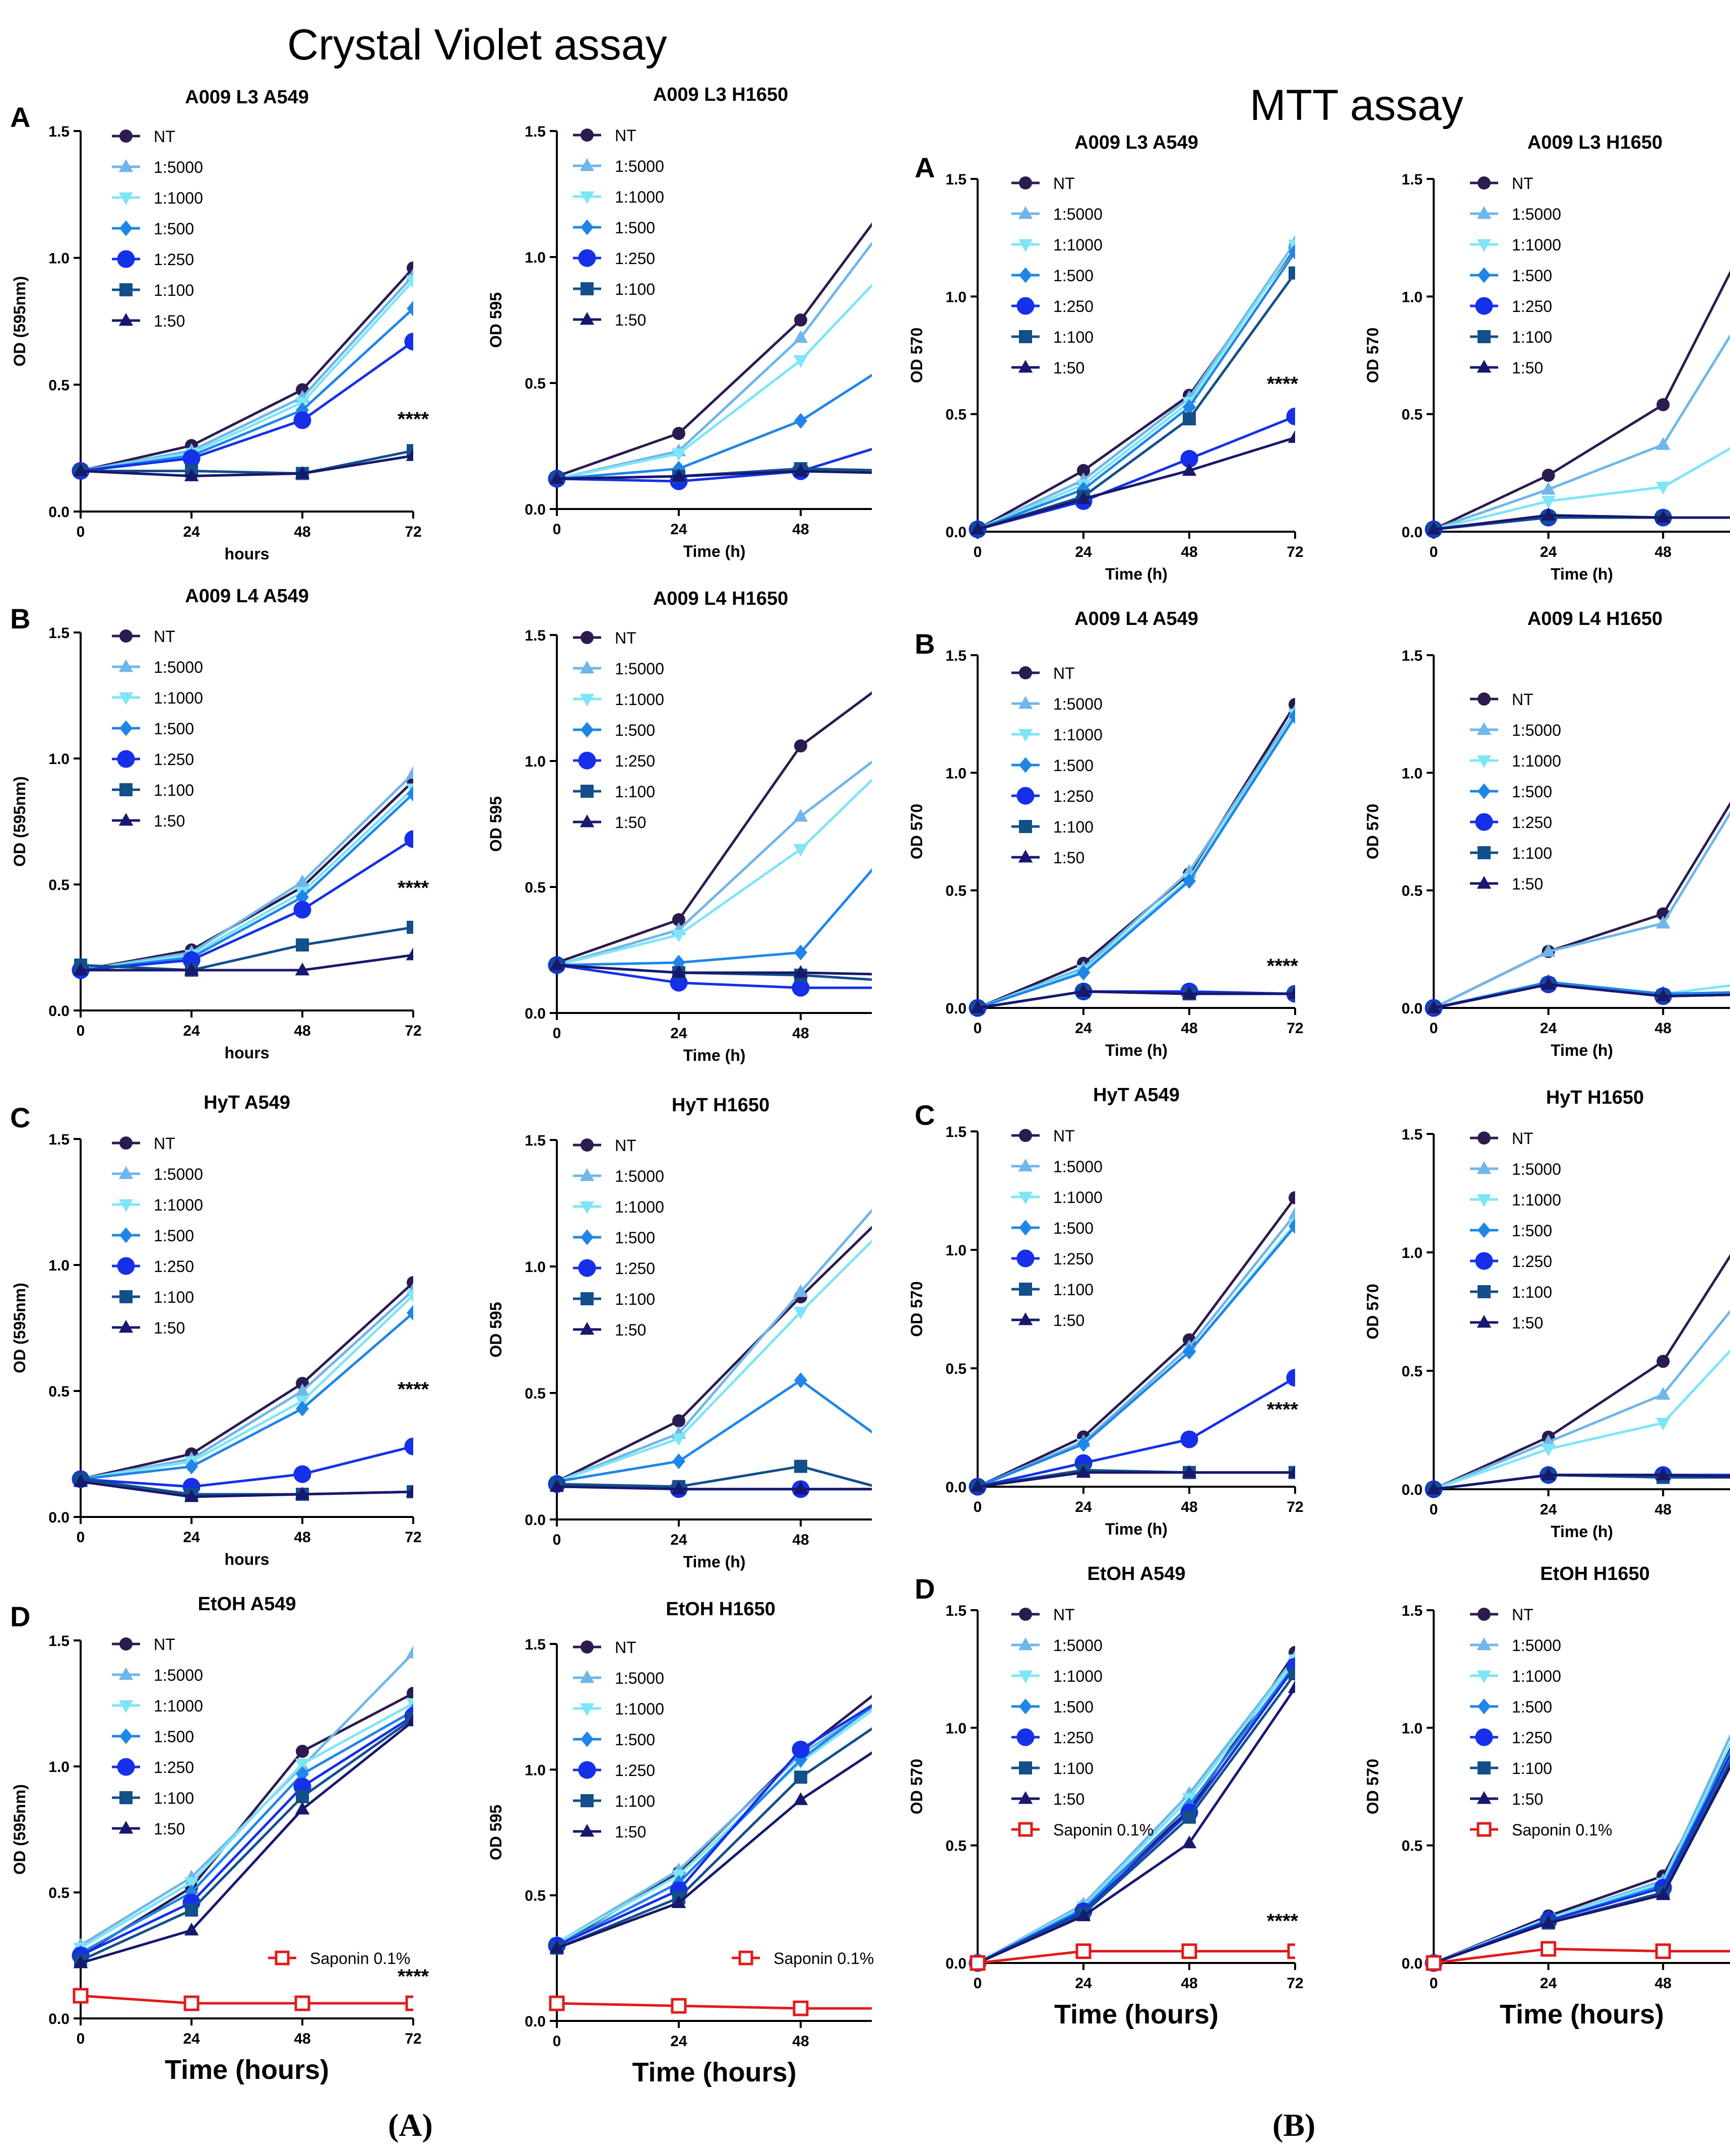  I want to click on y-tick-label: 0.0, so click(956, 1963).